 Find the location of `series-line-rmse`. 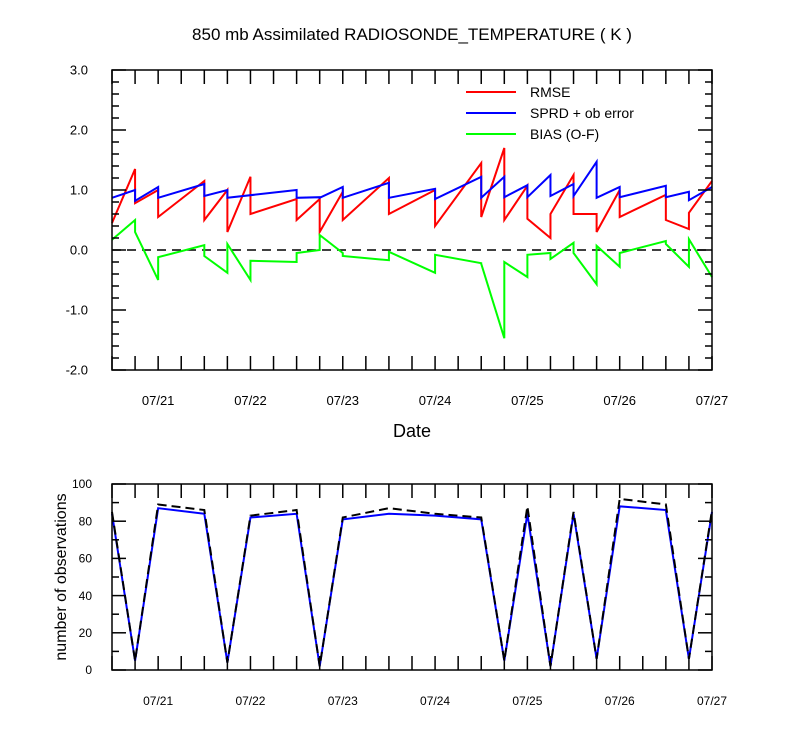

series-line-rmse is located at coordinates (412, 194).